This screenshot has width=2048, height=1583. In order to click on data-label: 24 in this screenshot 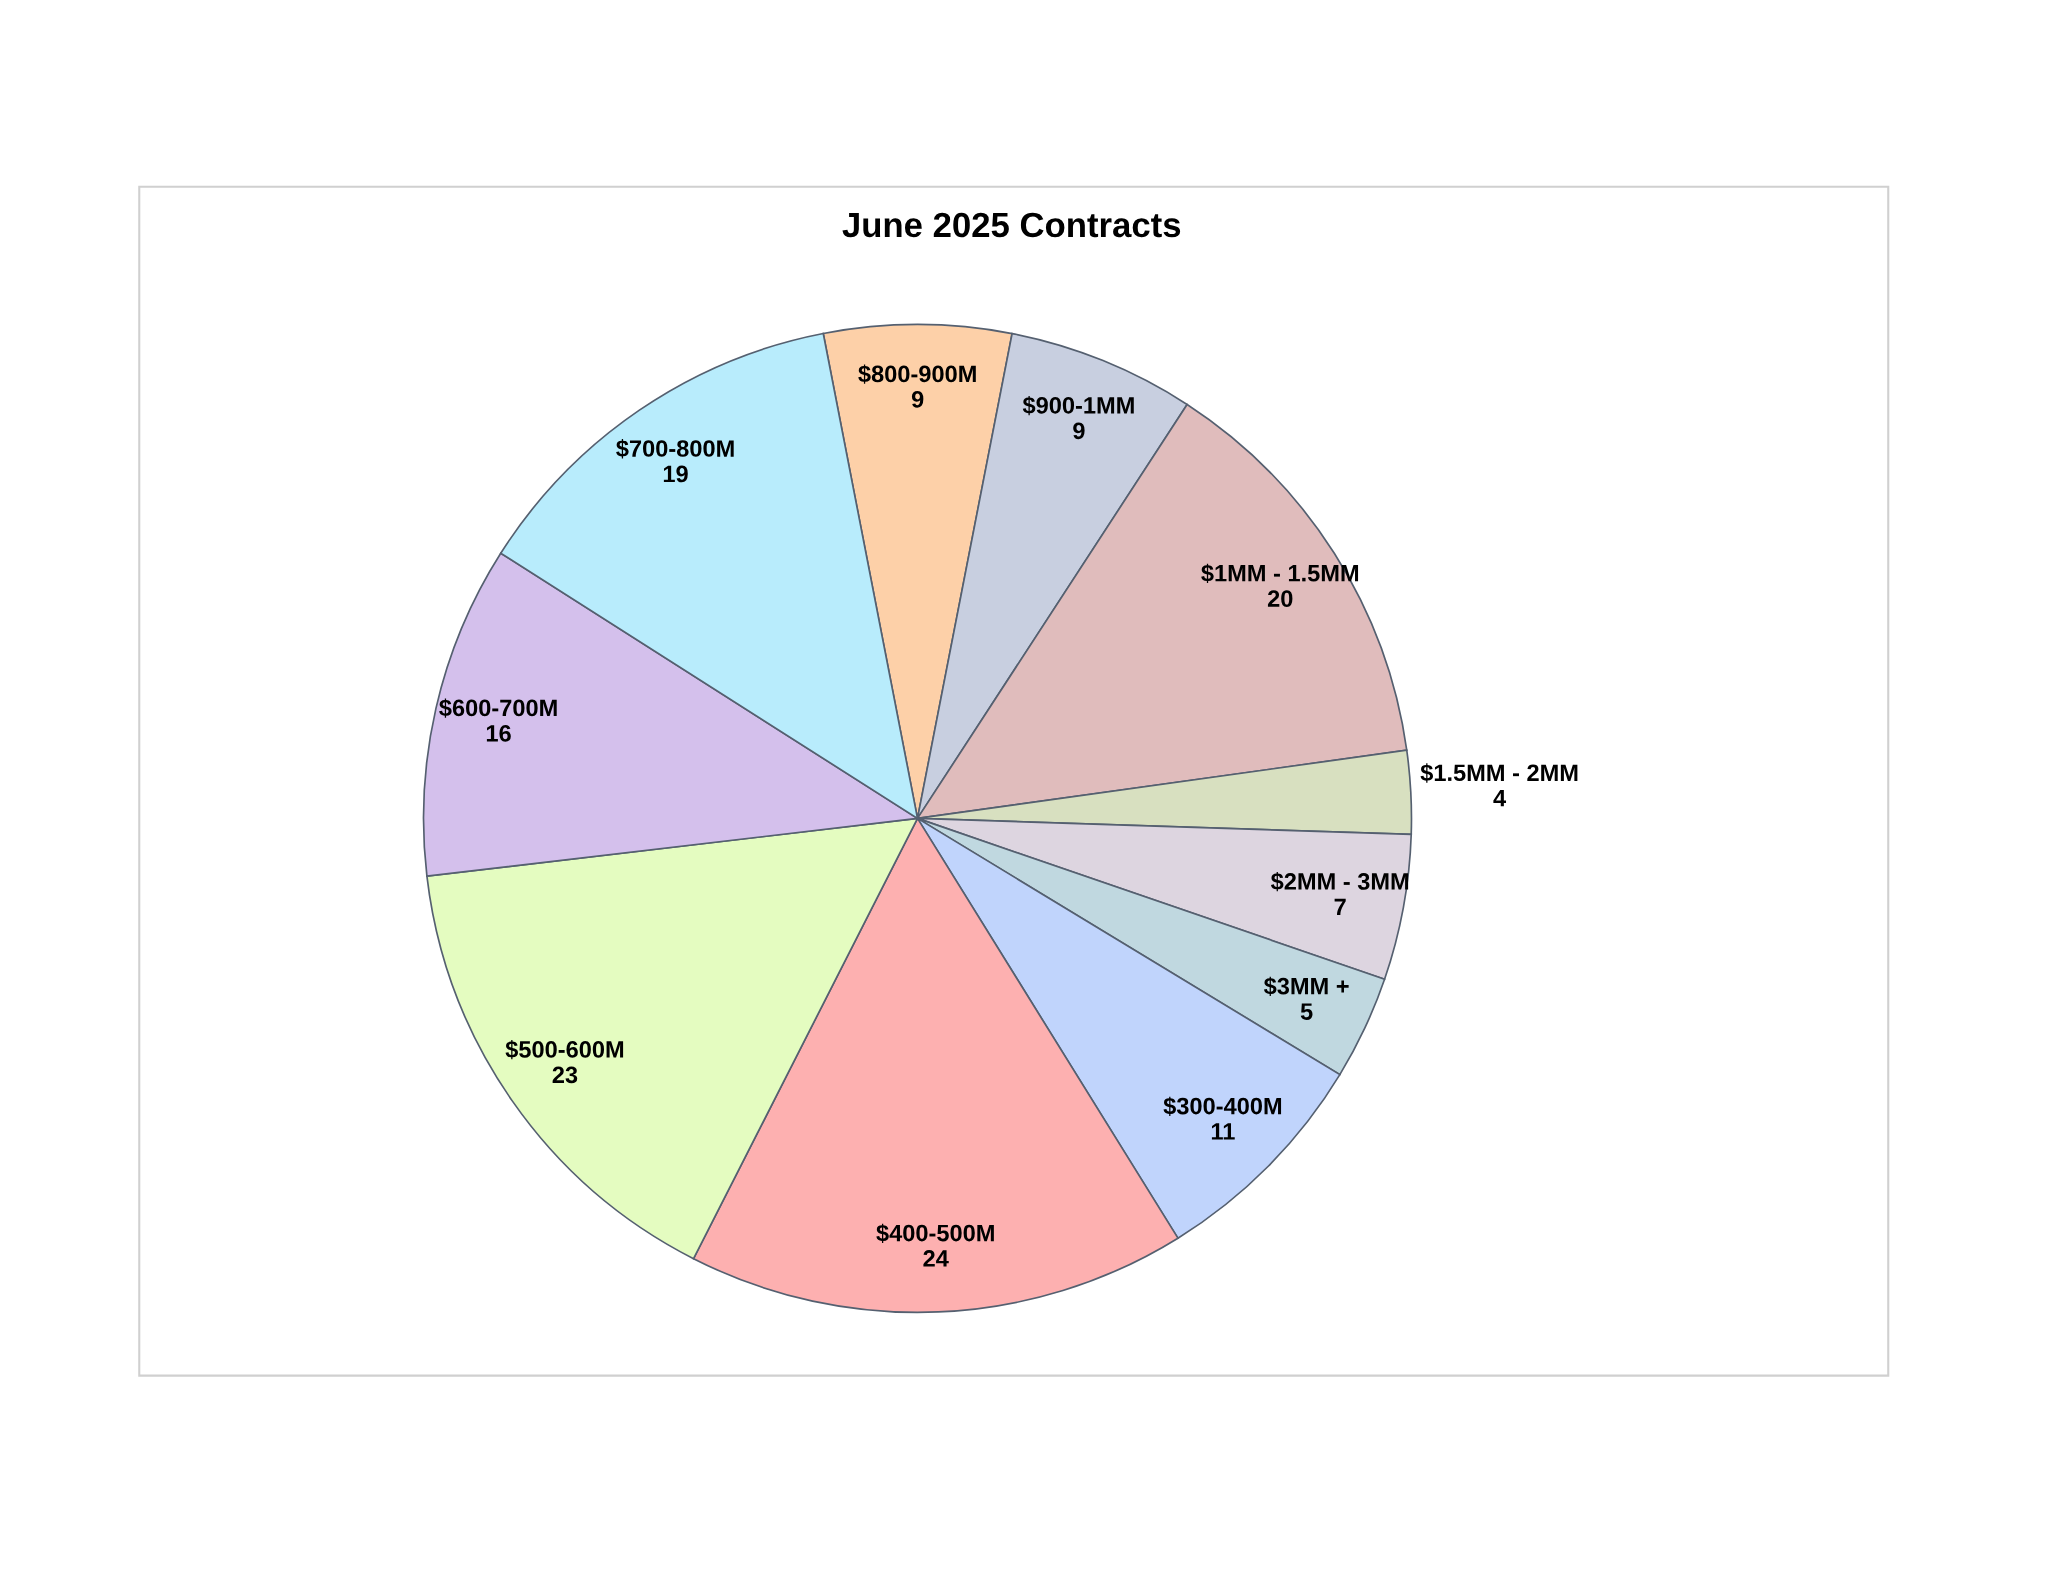, I will do `click(936, 1258)`.